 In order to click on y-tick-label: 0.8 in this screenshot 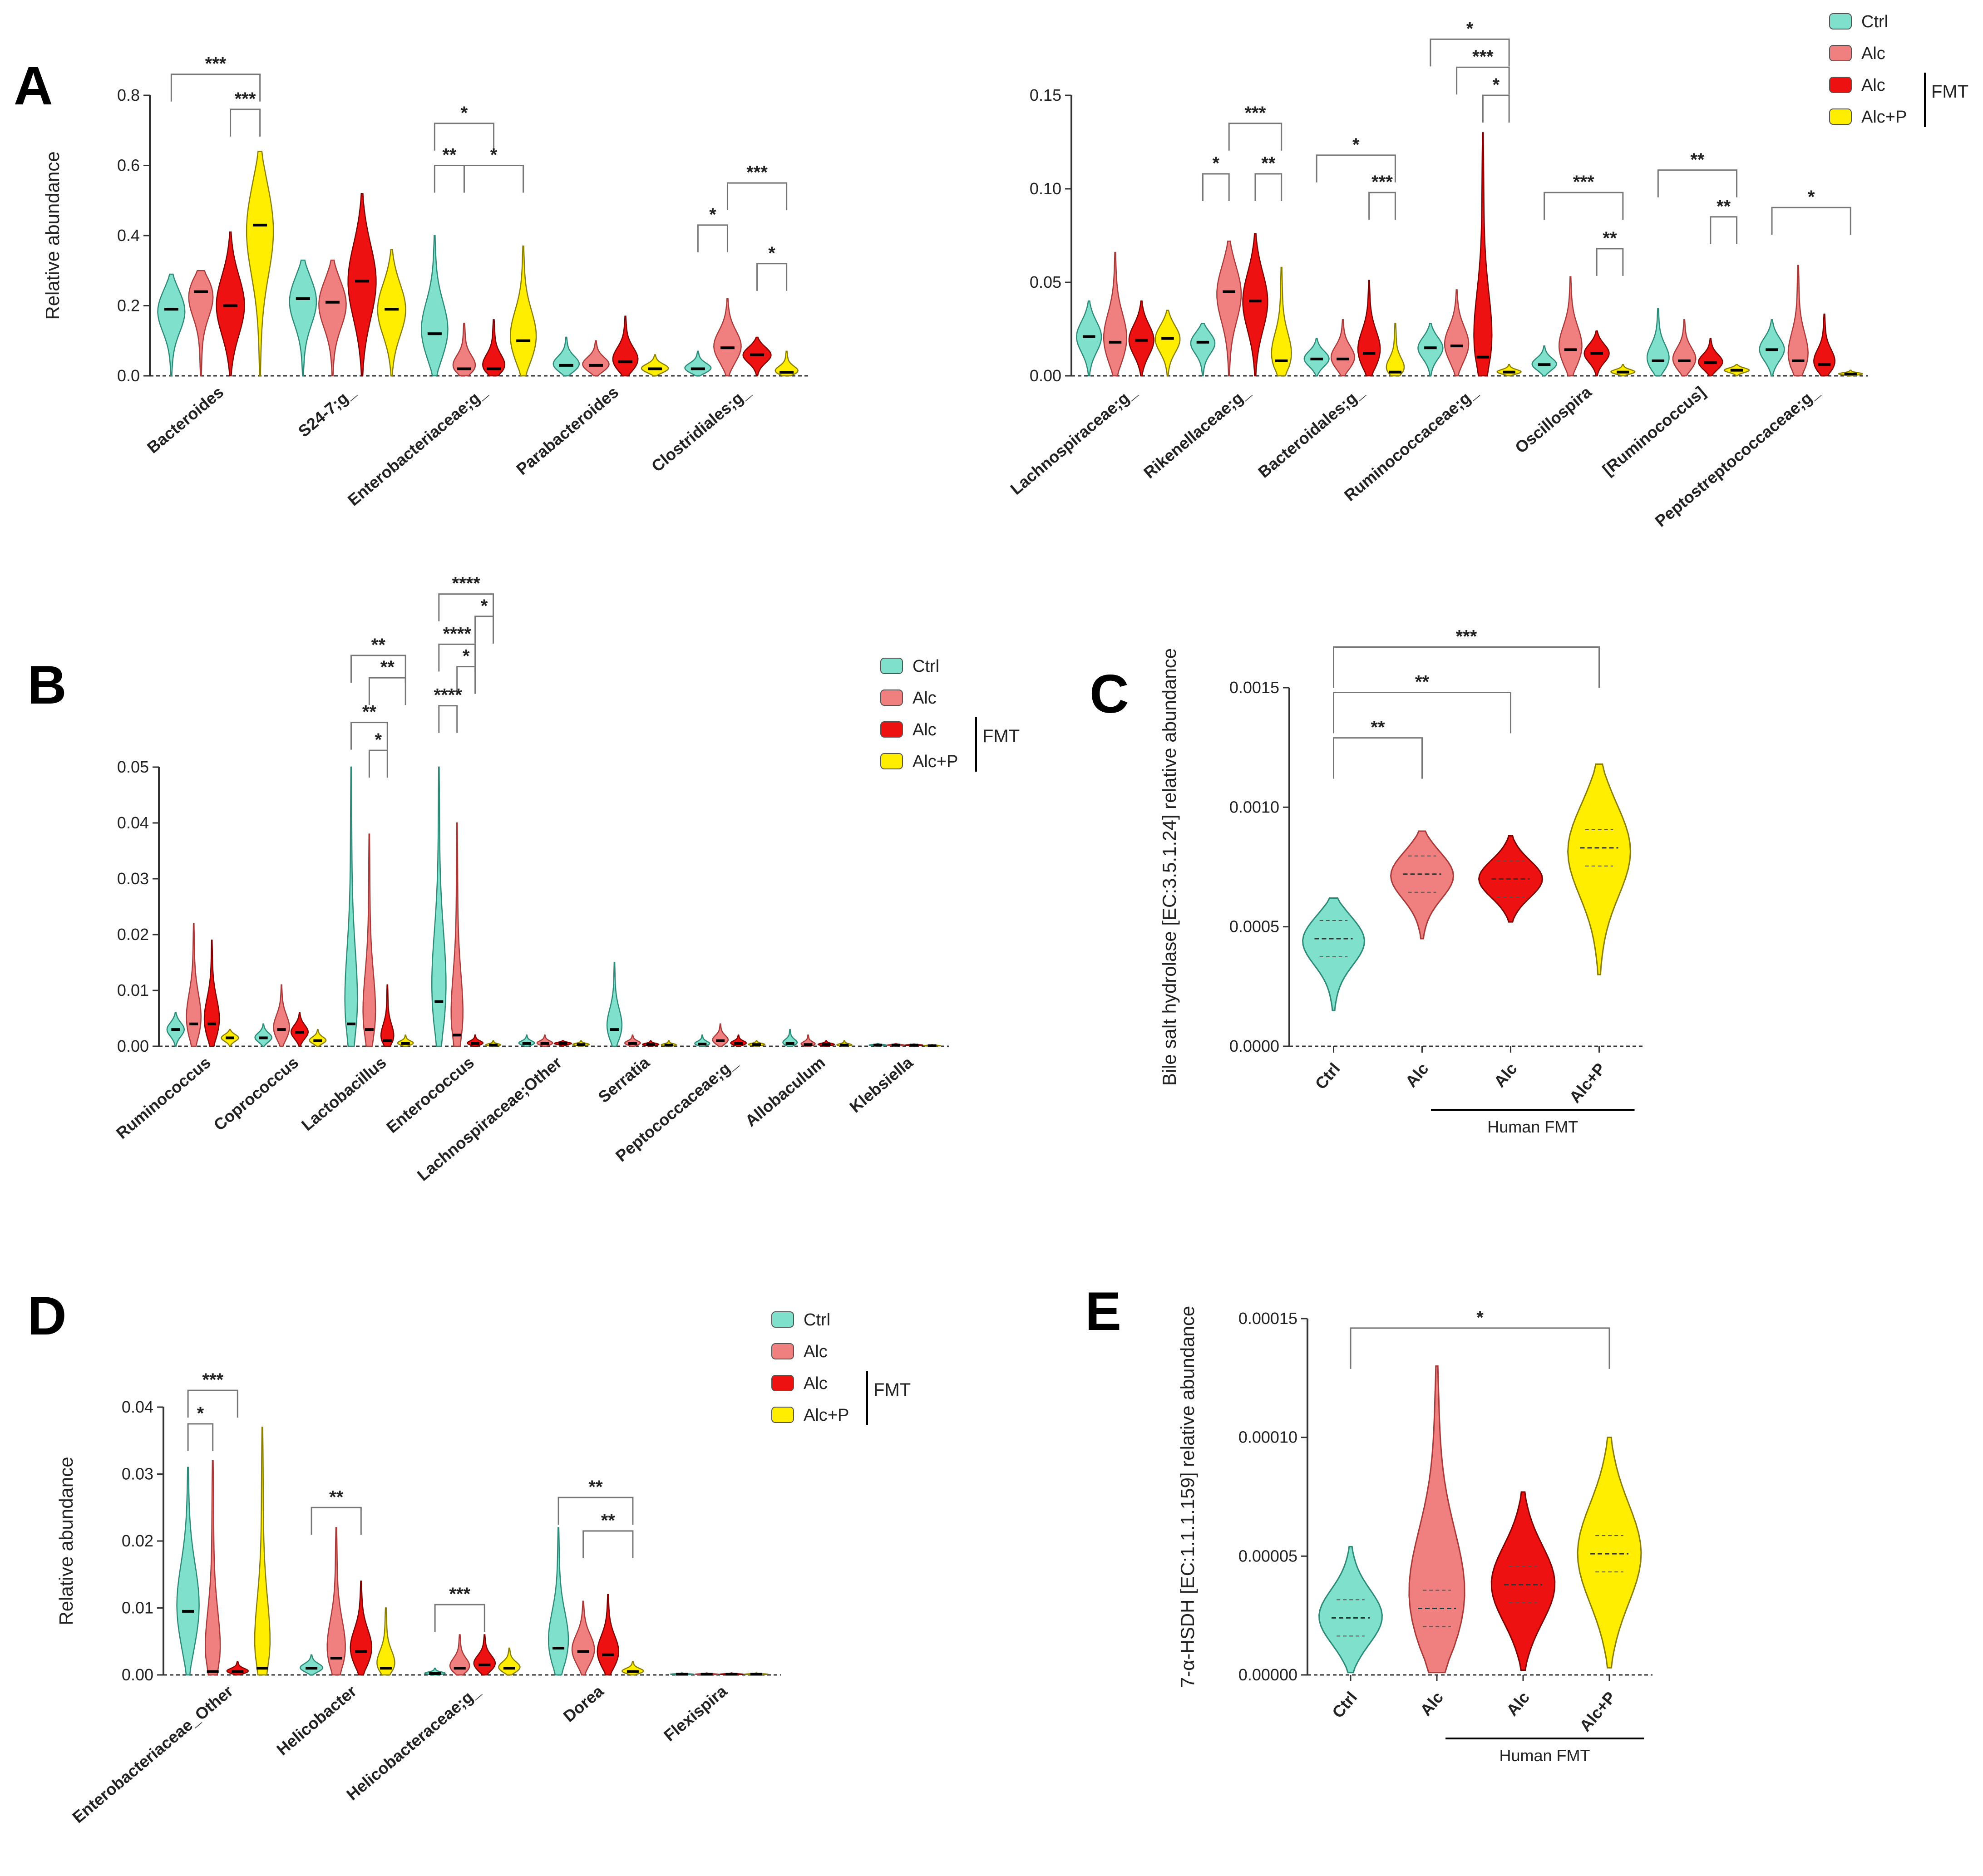, I will do `click(128, 95)`.